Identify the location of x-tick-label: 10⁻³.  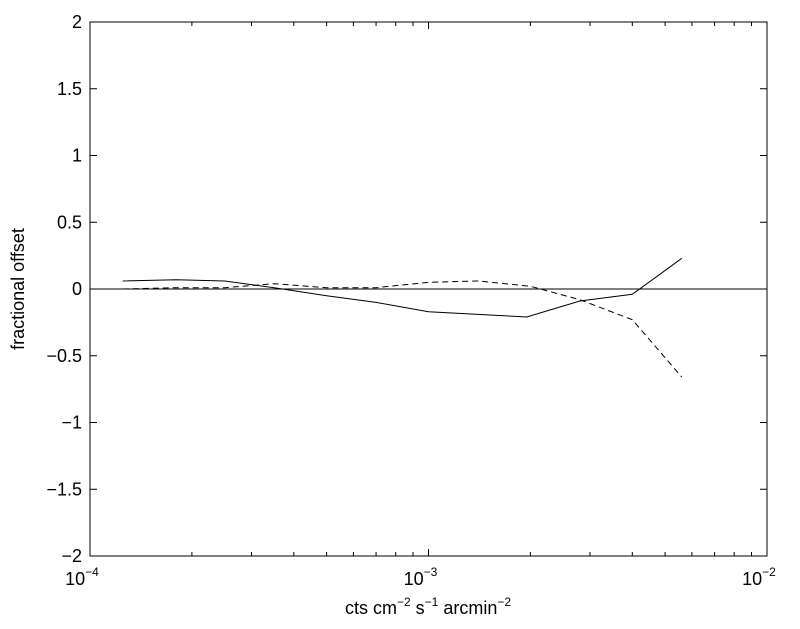
(421, 577).